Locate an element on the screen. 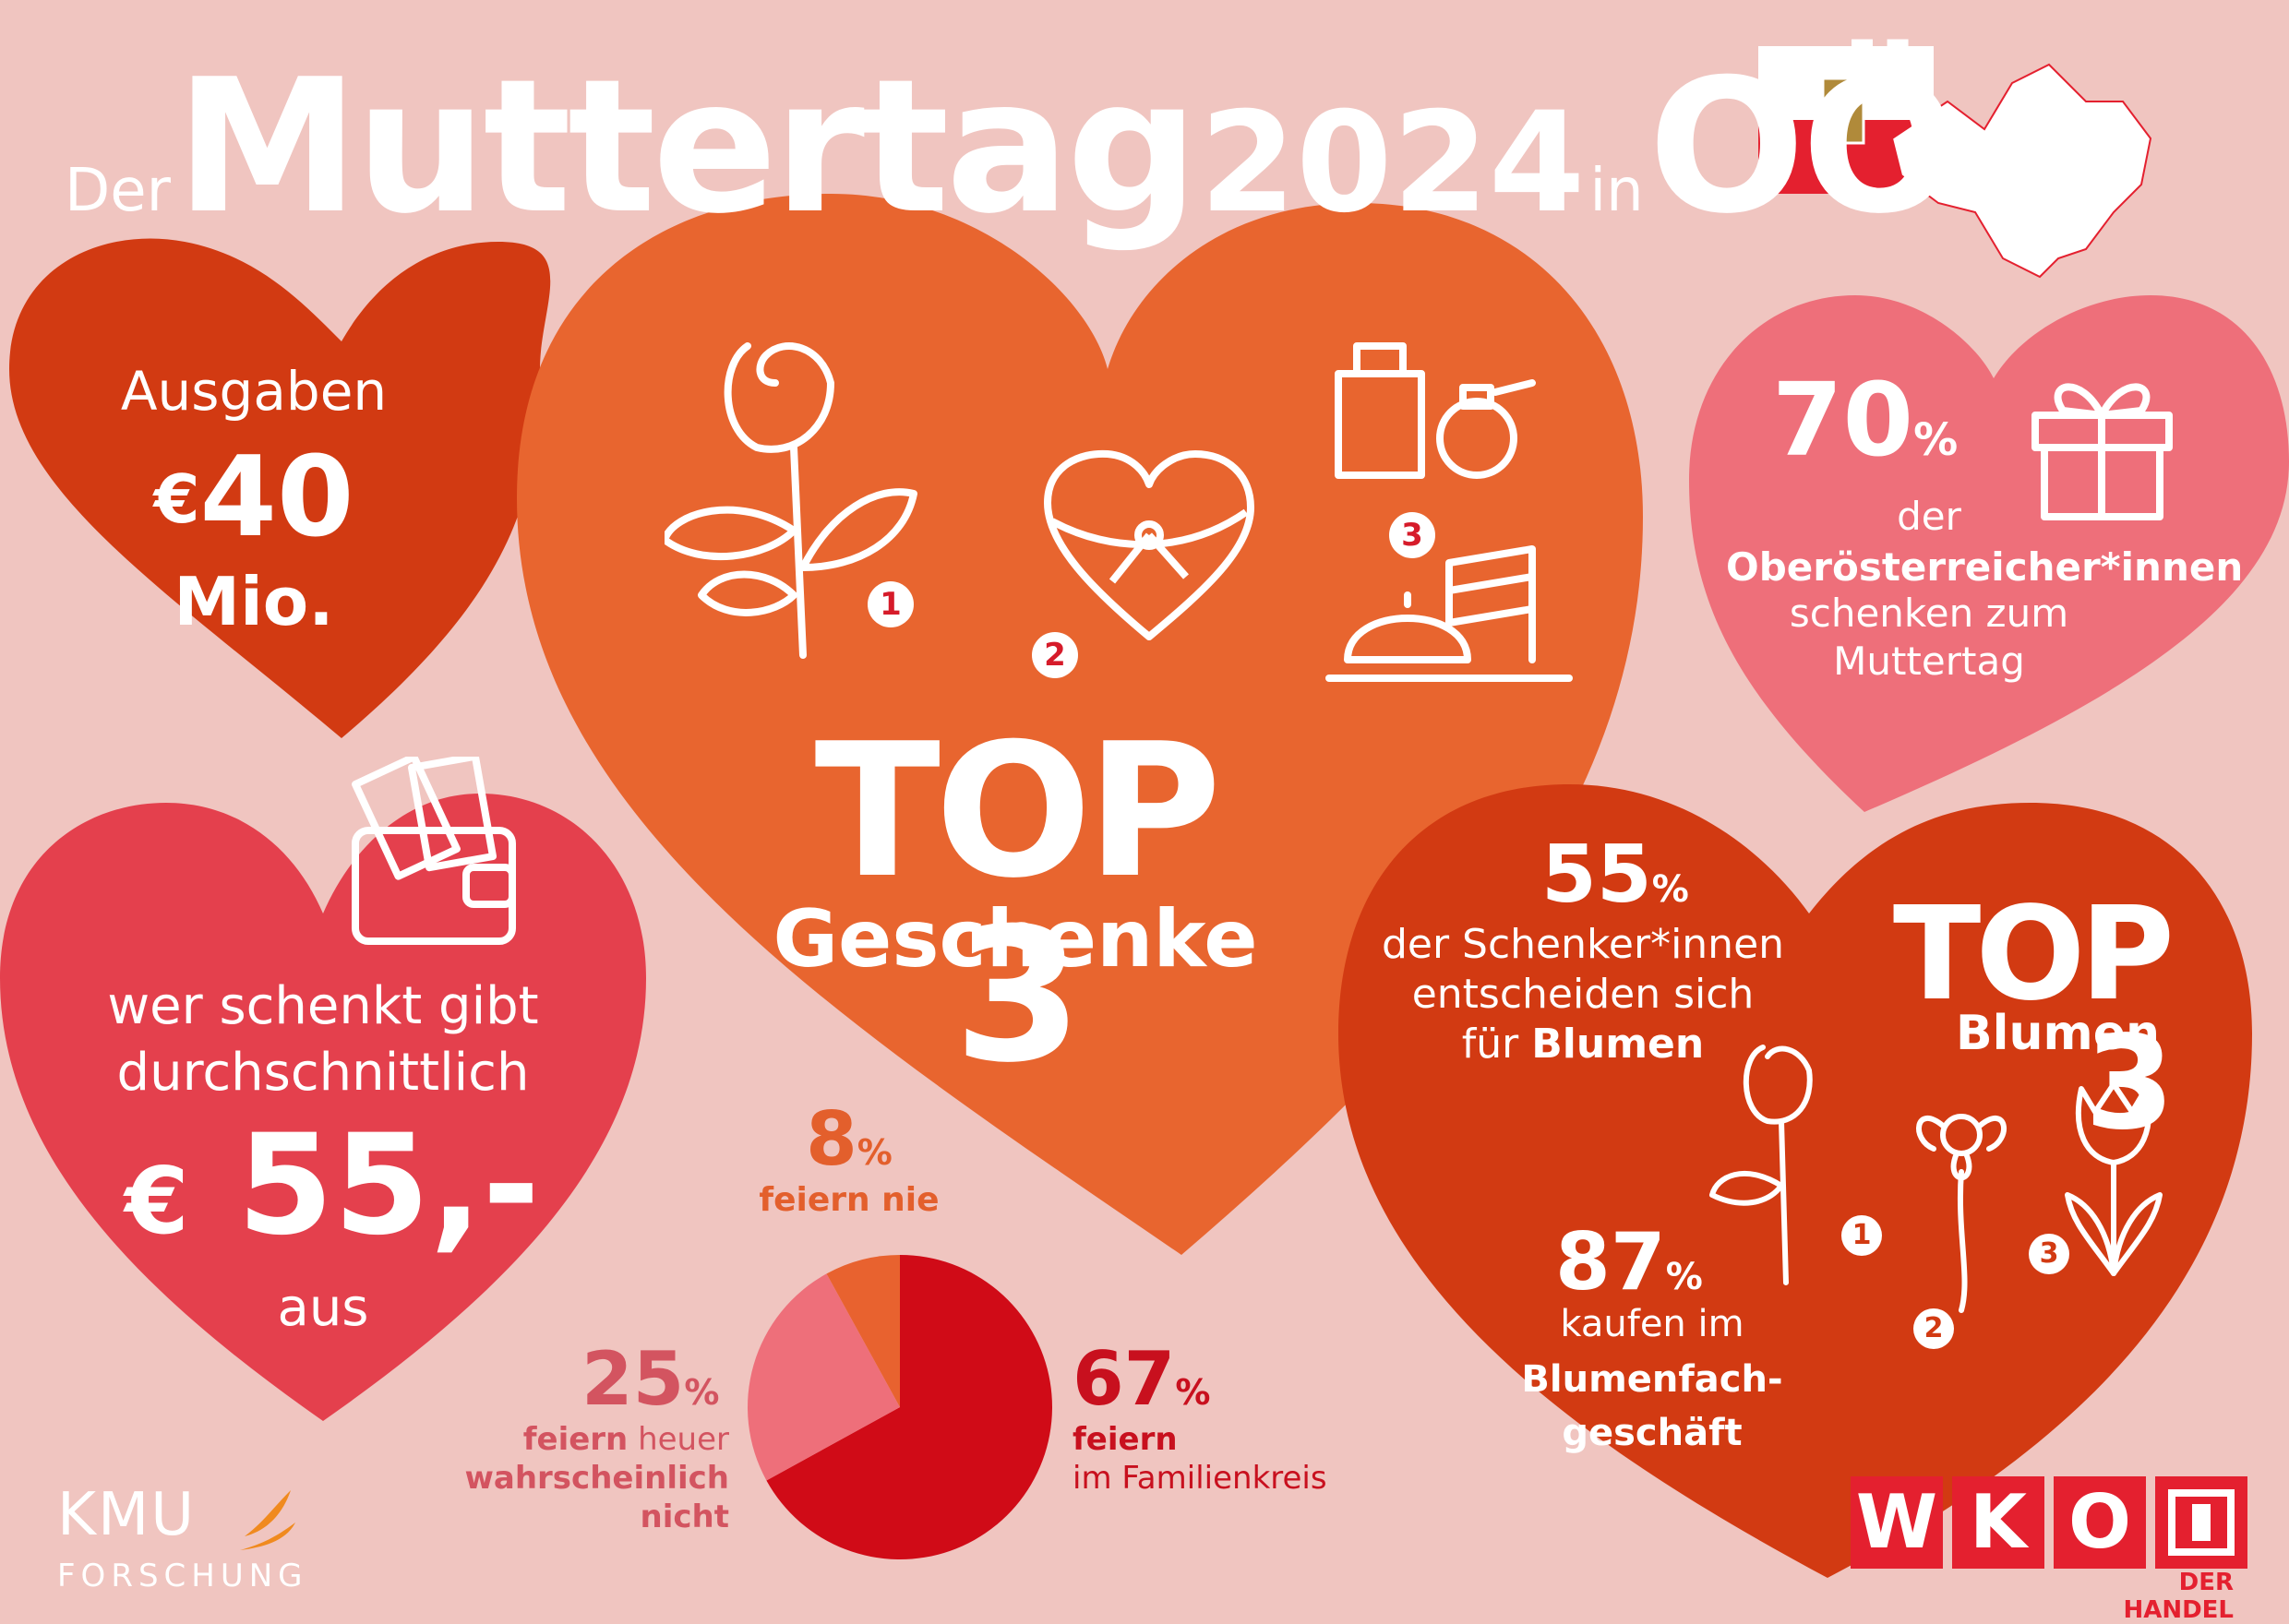 The height and width of the screenshot is (1624, 2289). gift-share-value: 70% is located at coordinates (1865, 420).